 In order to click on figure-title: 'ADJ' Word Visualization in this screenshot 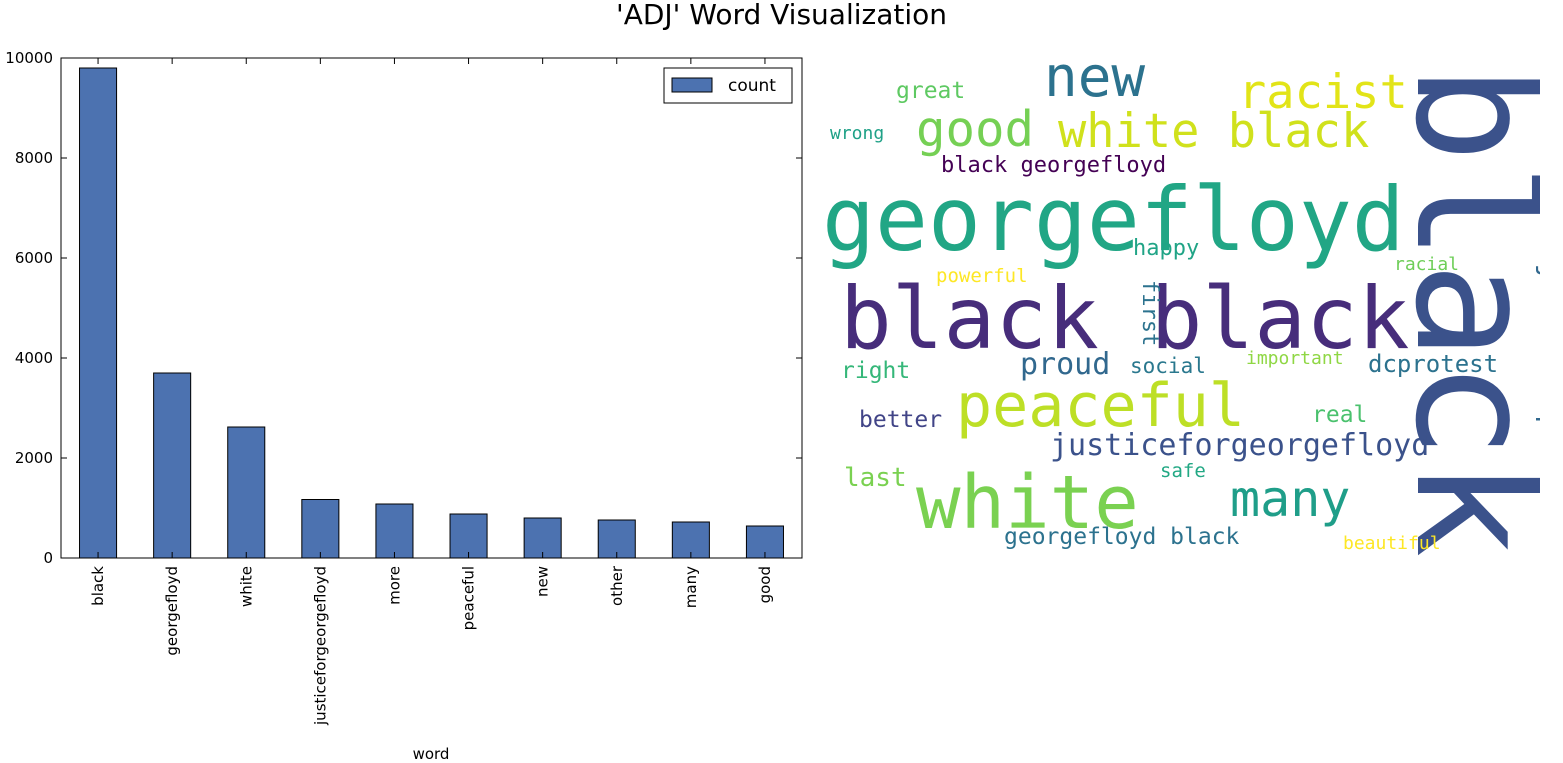, I will do `click(781, 15)`.